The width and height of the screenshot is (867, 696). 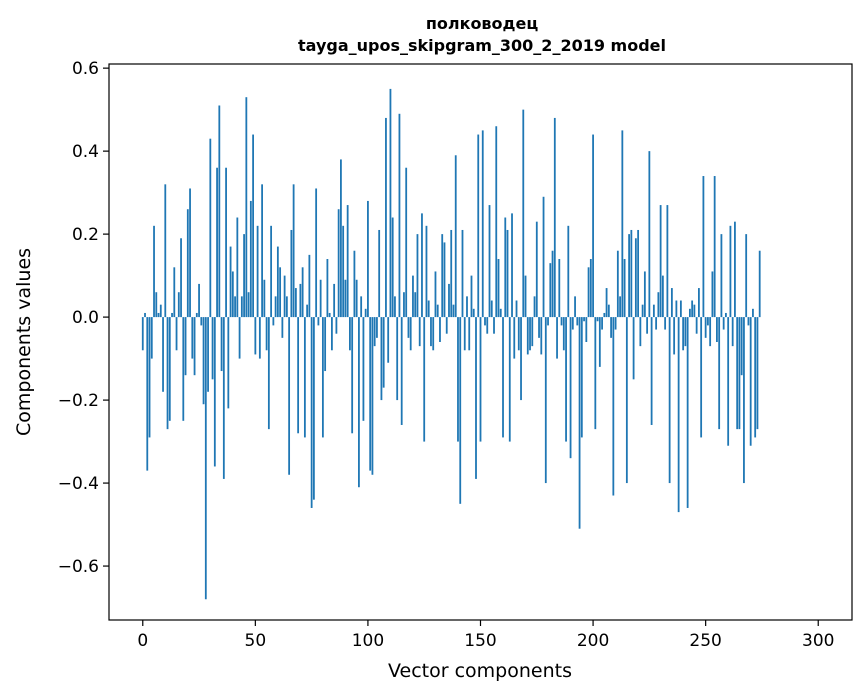 What do you see at coordinates (818, 641) in the screenshot?
I see `x-tick-label: 300` at bounding box center [818, 641].